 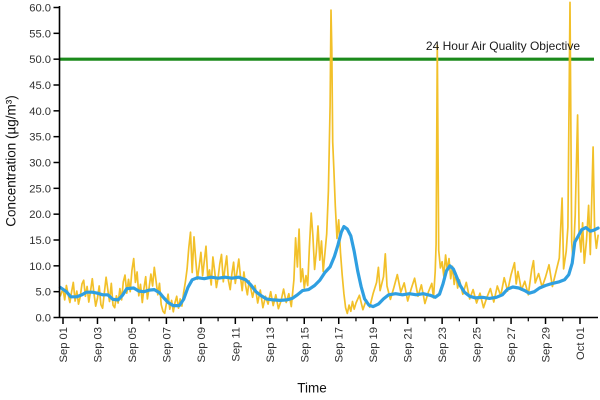 I want to click on x-tick-label: Sep 05, so click(x=133, y=344).